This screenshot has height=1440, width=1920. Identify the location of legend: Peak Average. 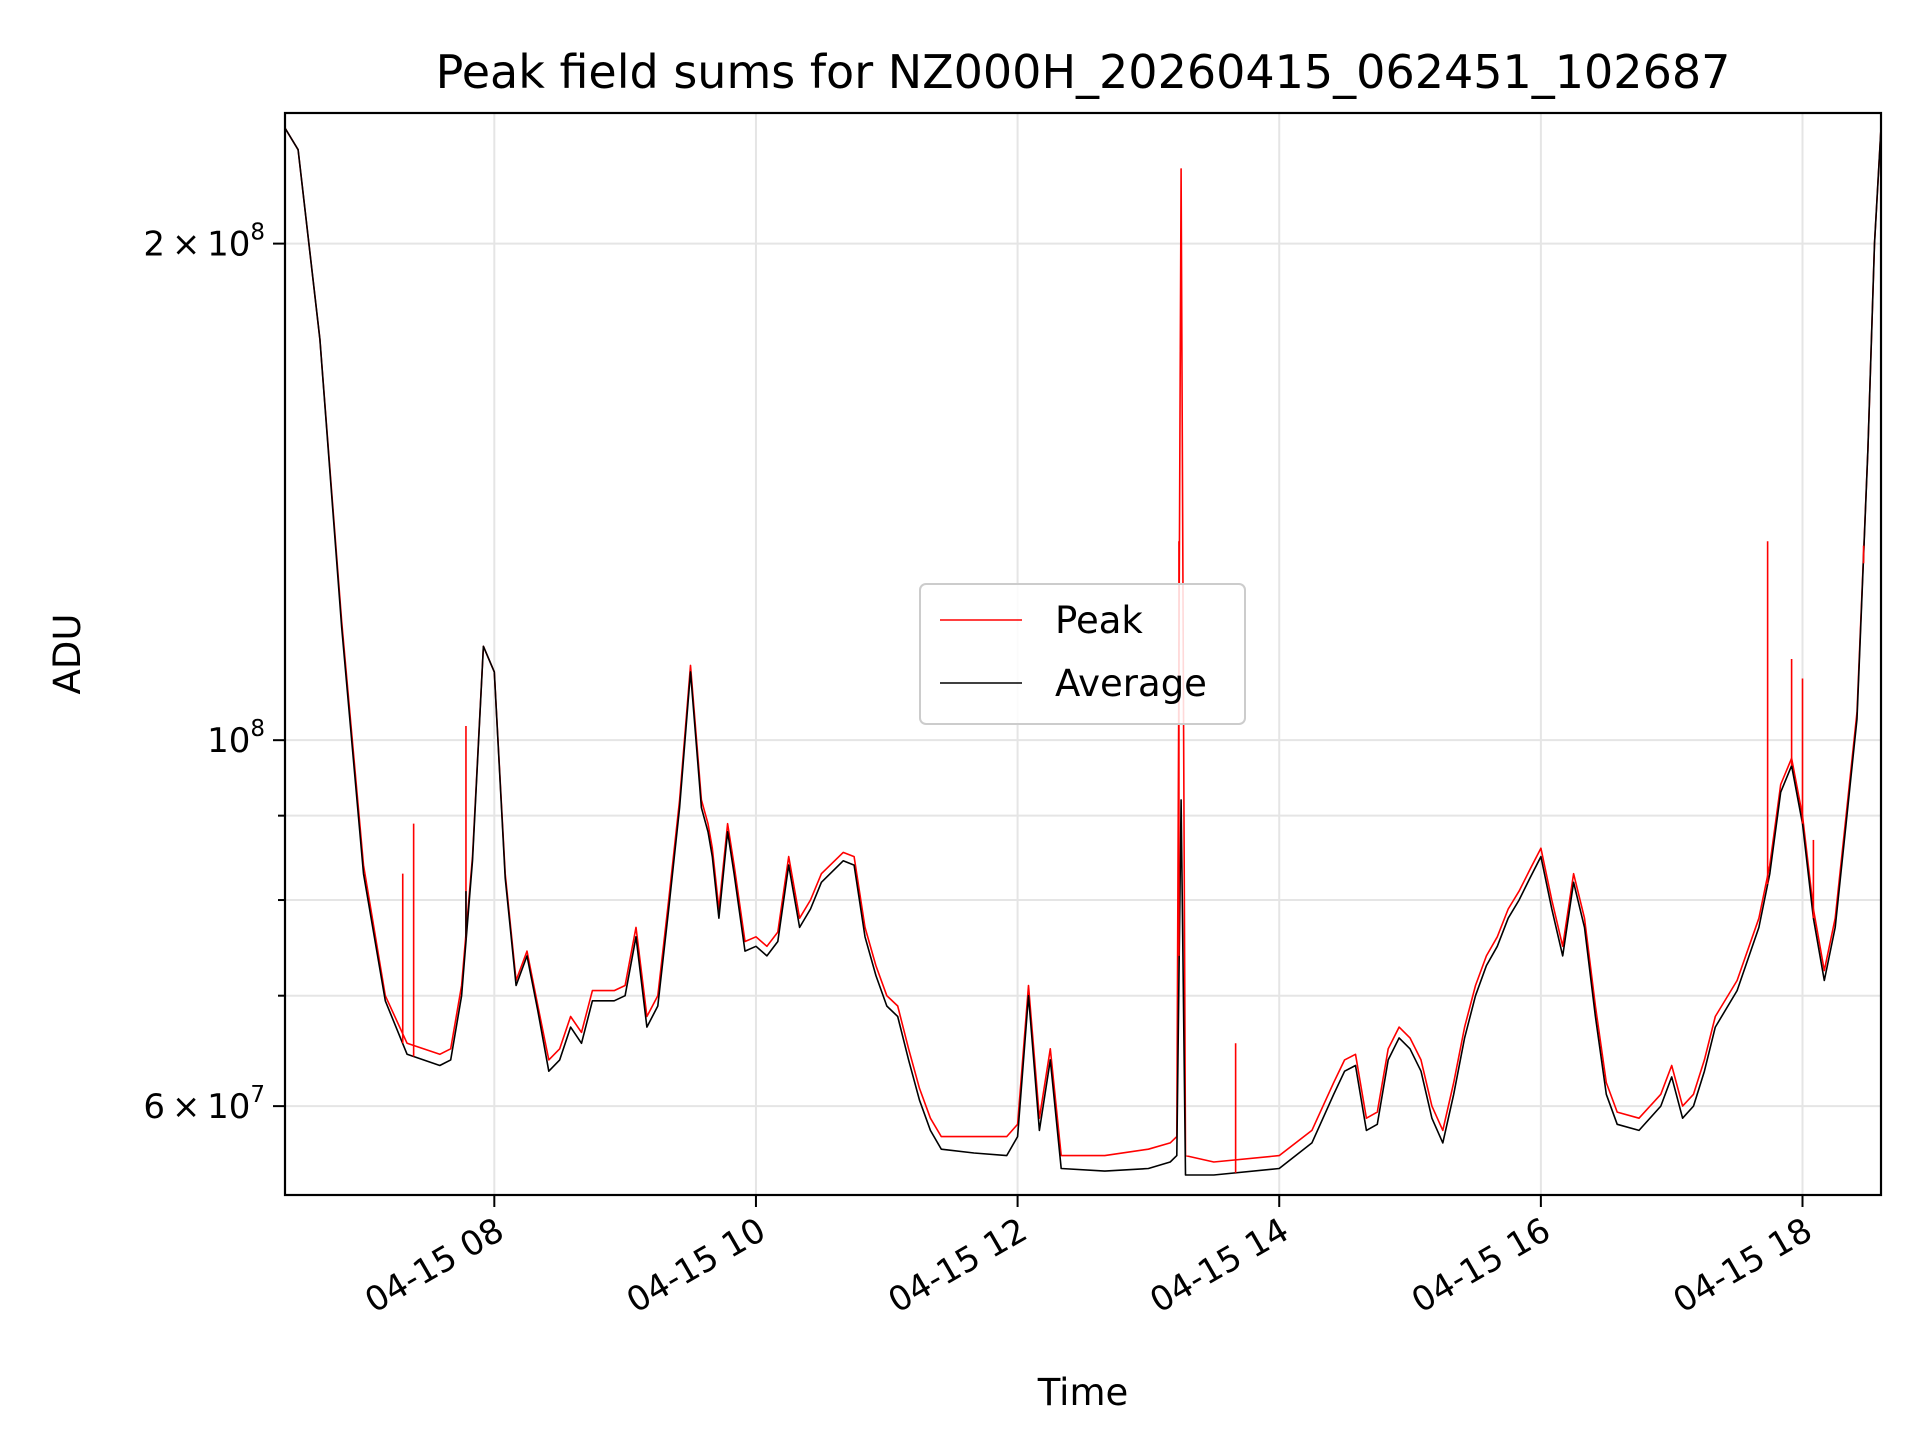
(1082, 654).